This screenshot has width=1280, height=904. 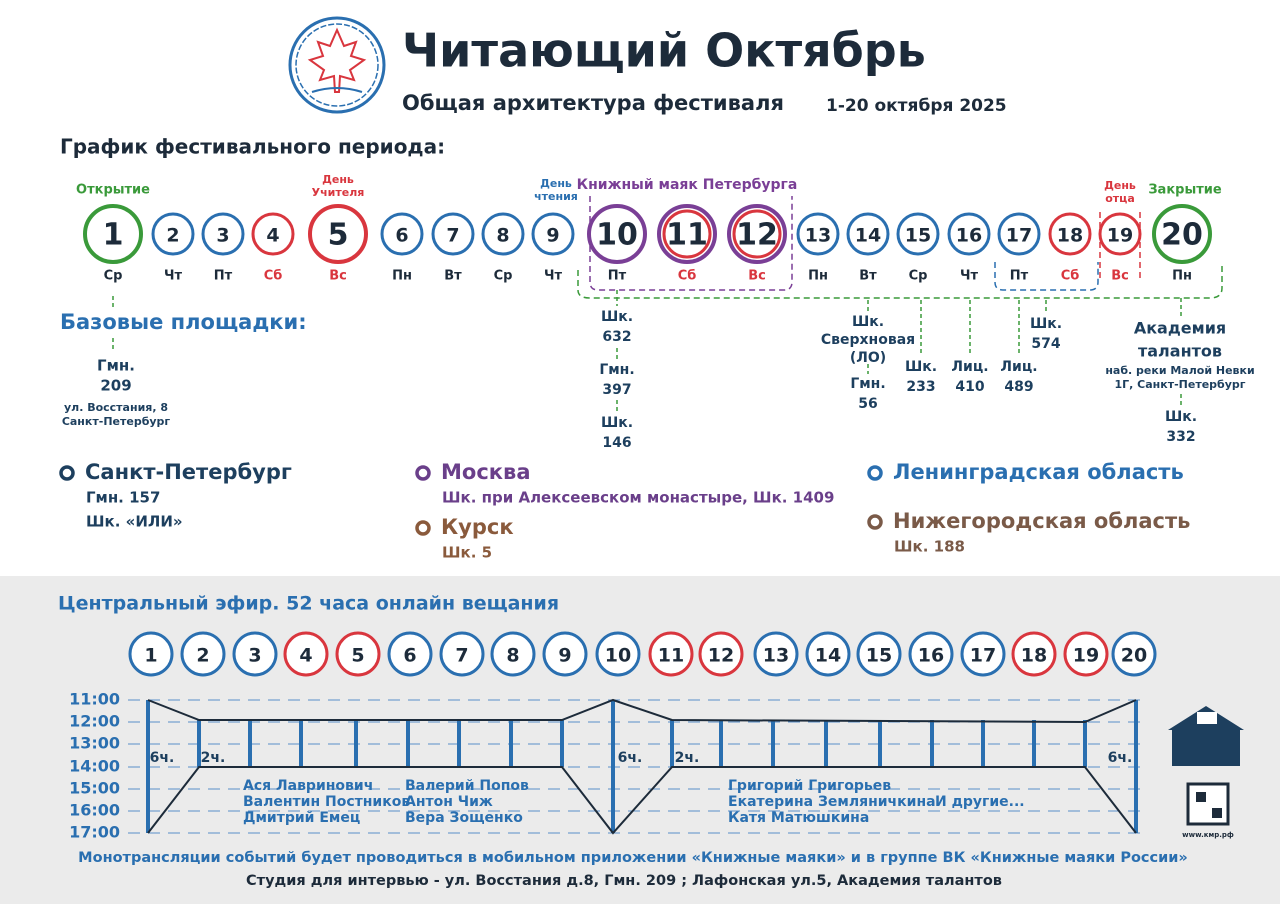 I want to click on day-number: 13, so click(x=818, y=236).